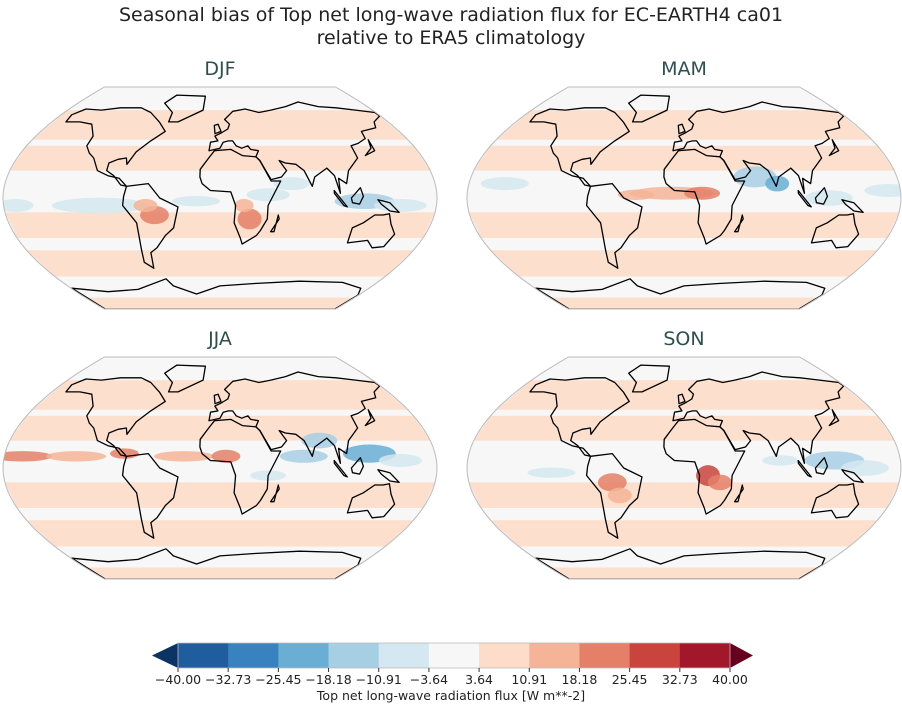  I want to click on panel-title-djf: DJF, so click(220, 69).